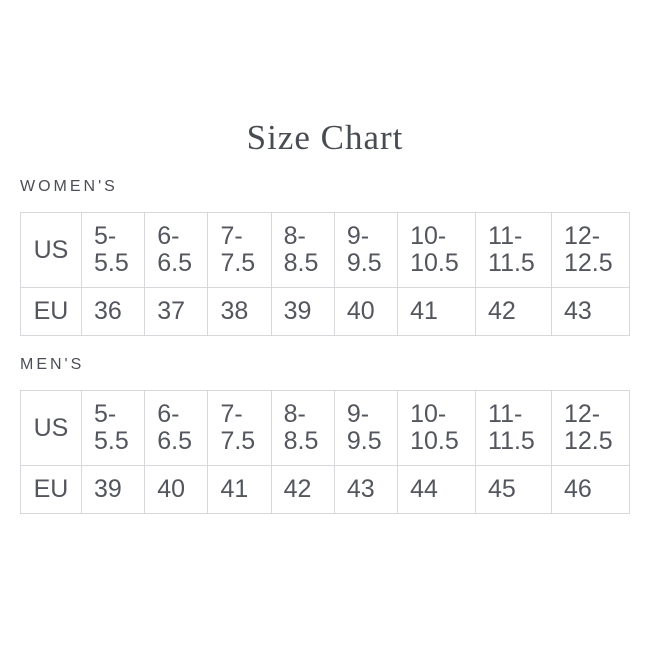 This screenshot has height=650, width=650. I want to click on page-title: Size Chart, so click(325, 137).